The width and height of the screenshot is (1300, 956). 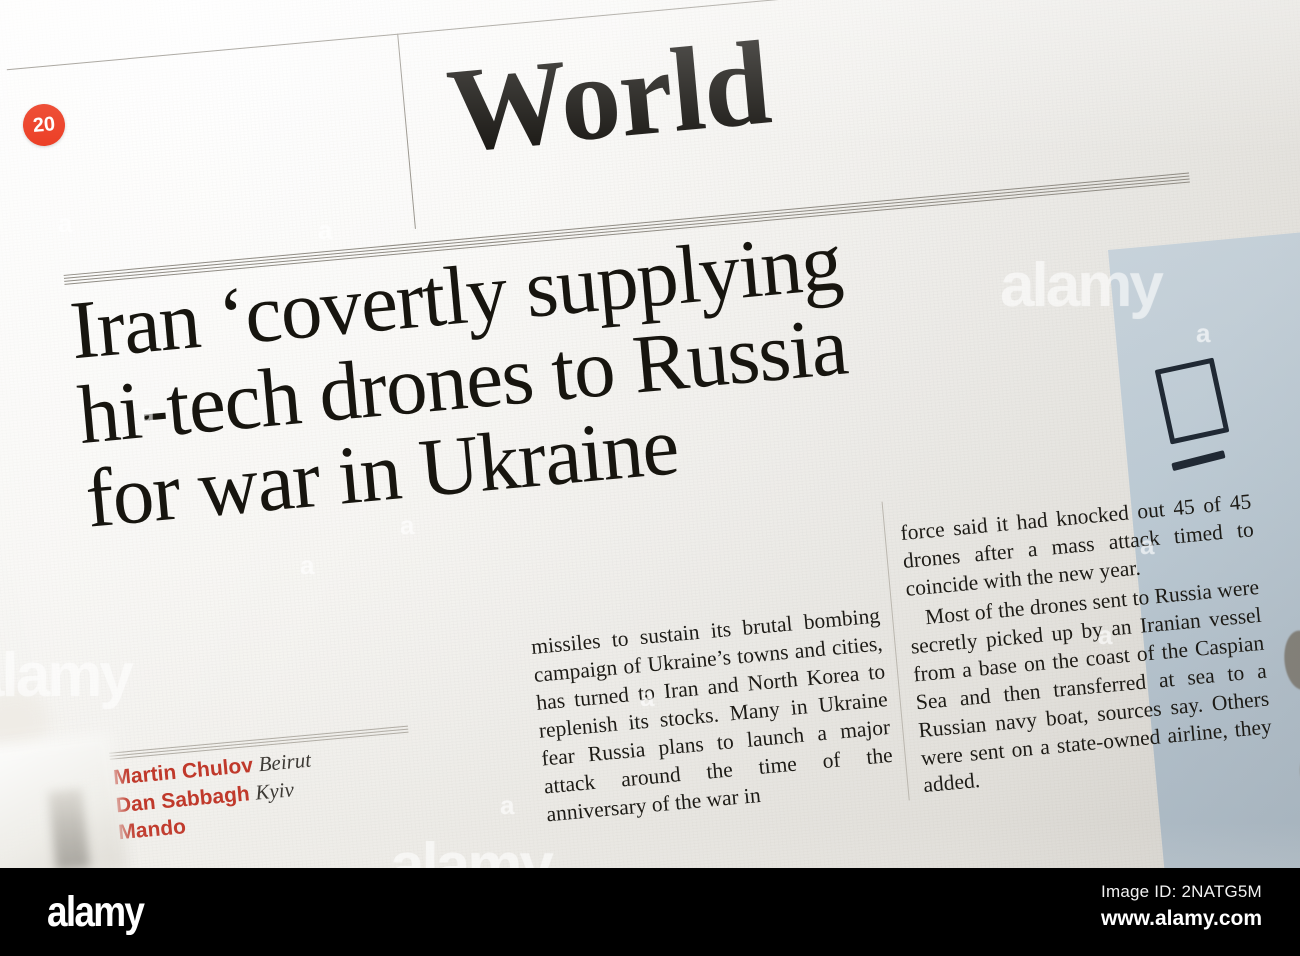 I want to click on section-title: World, so click(x=608, y=96).